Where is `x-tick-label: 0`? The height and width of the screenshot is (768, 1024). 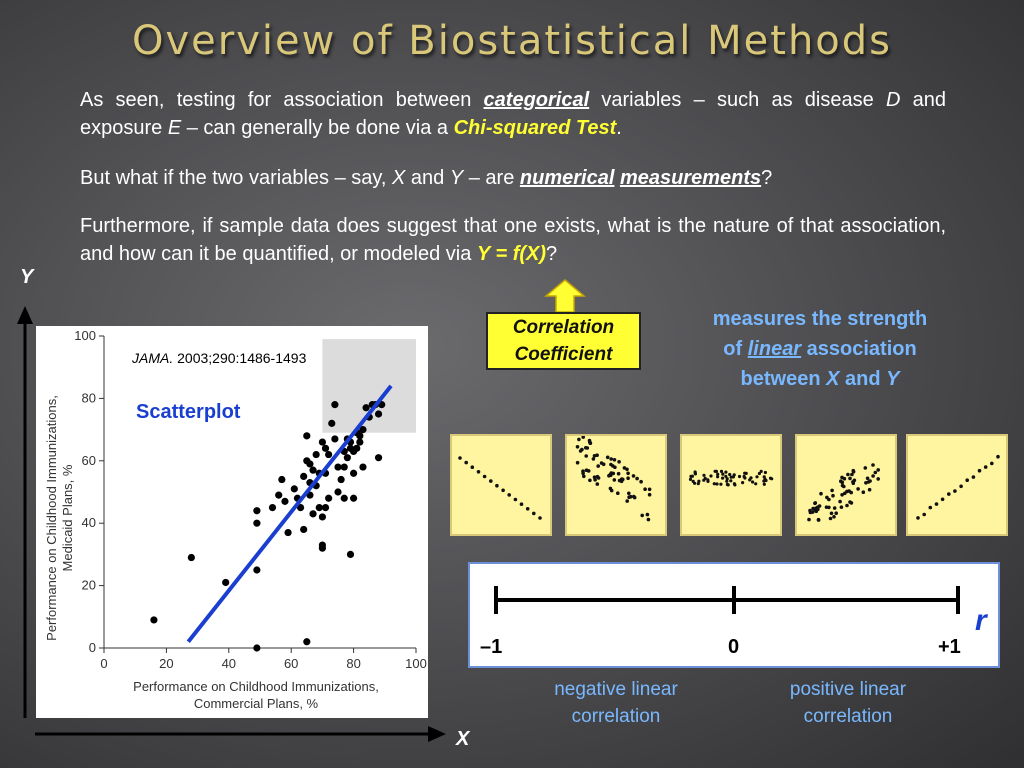 x-tick-label: 0 is located at coordinates (103, 663).